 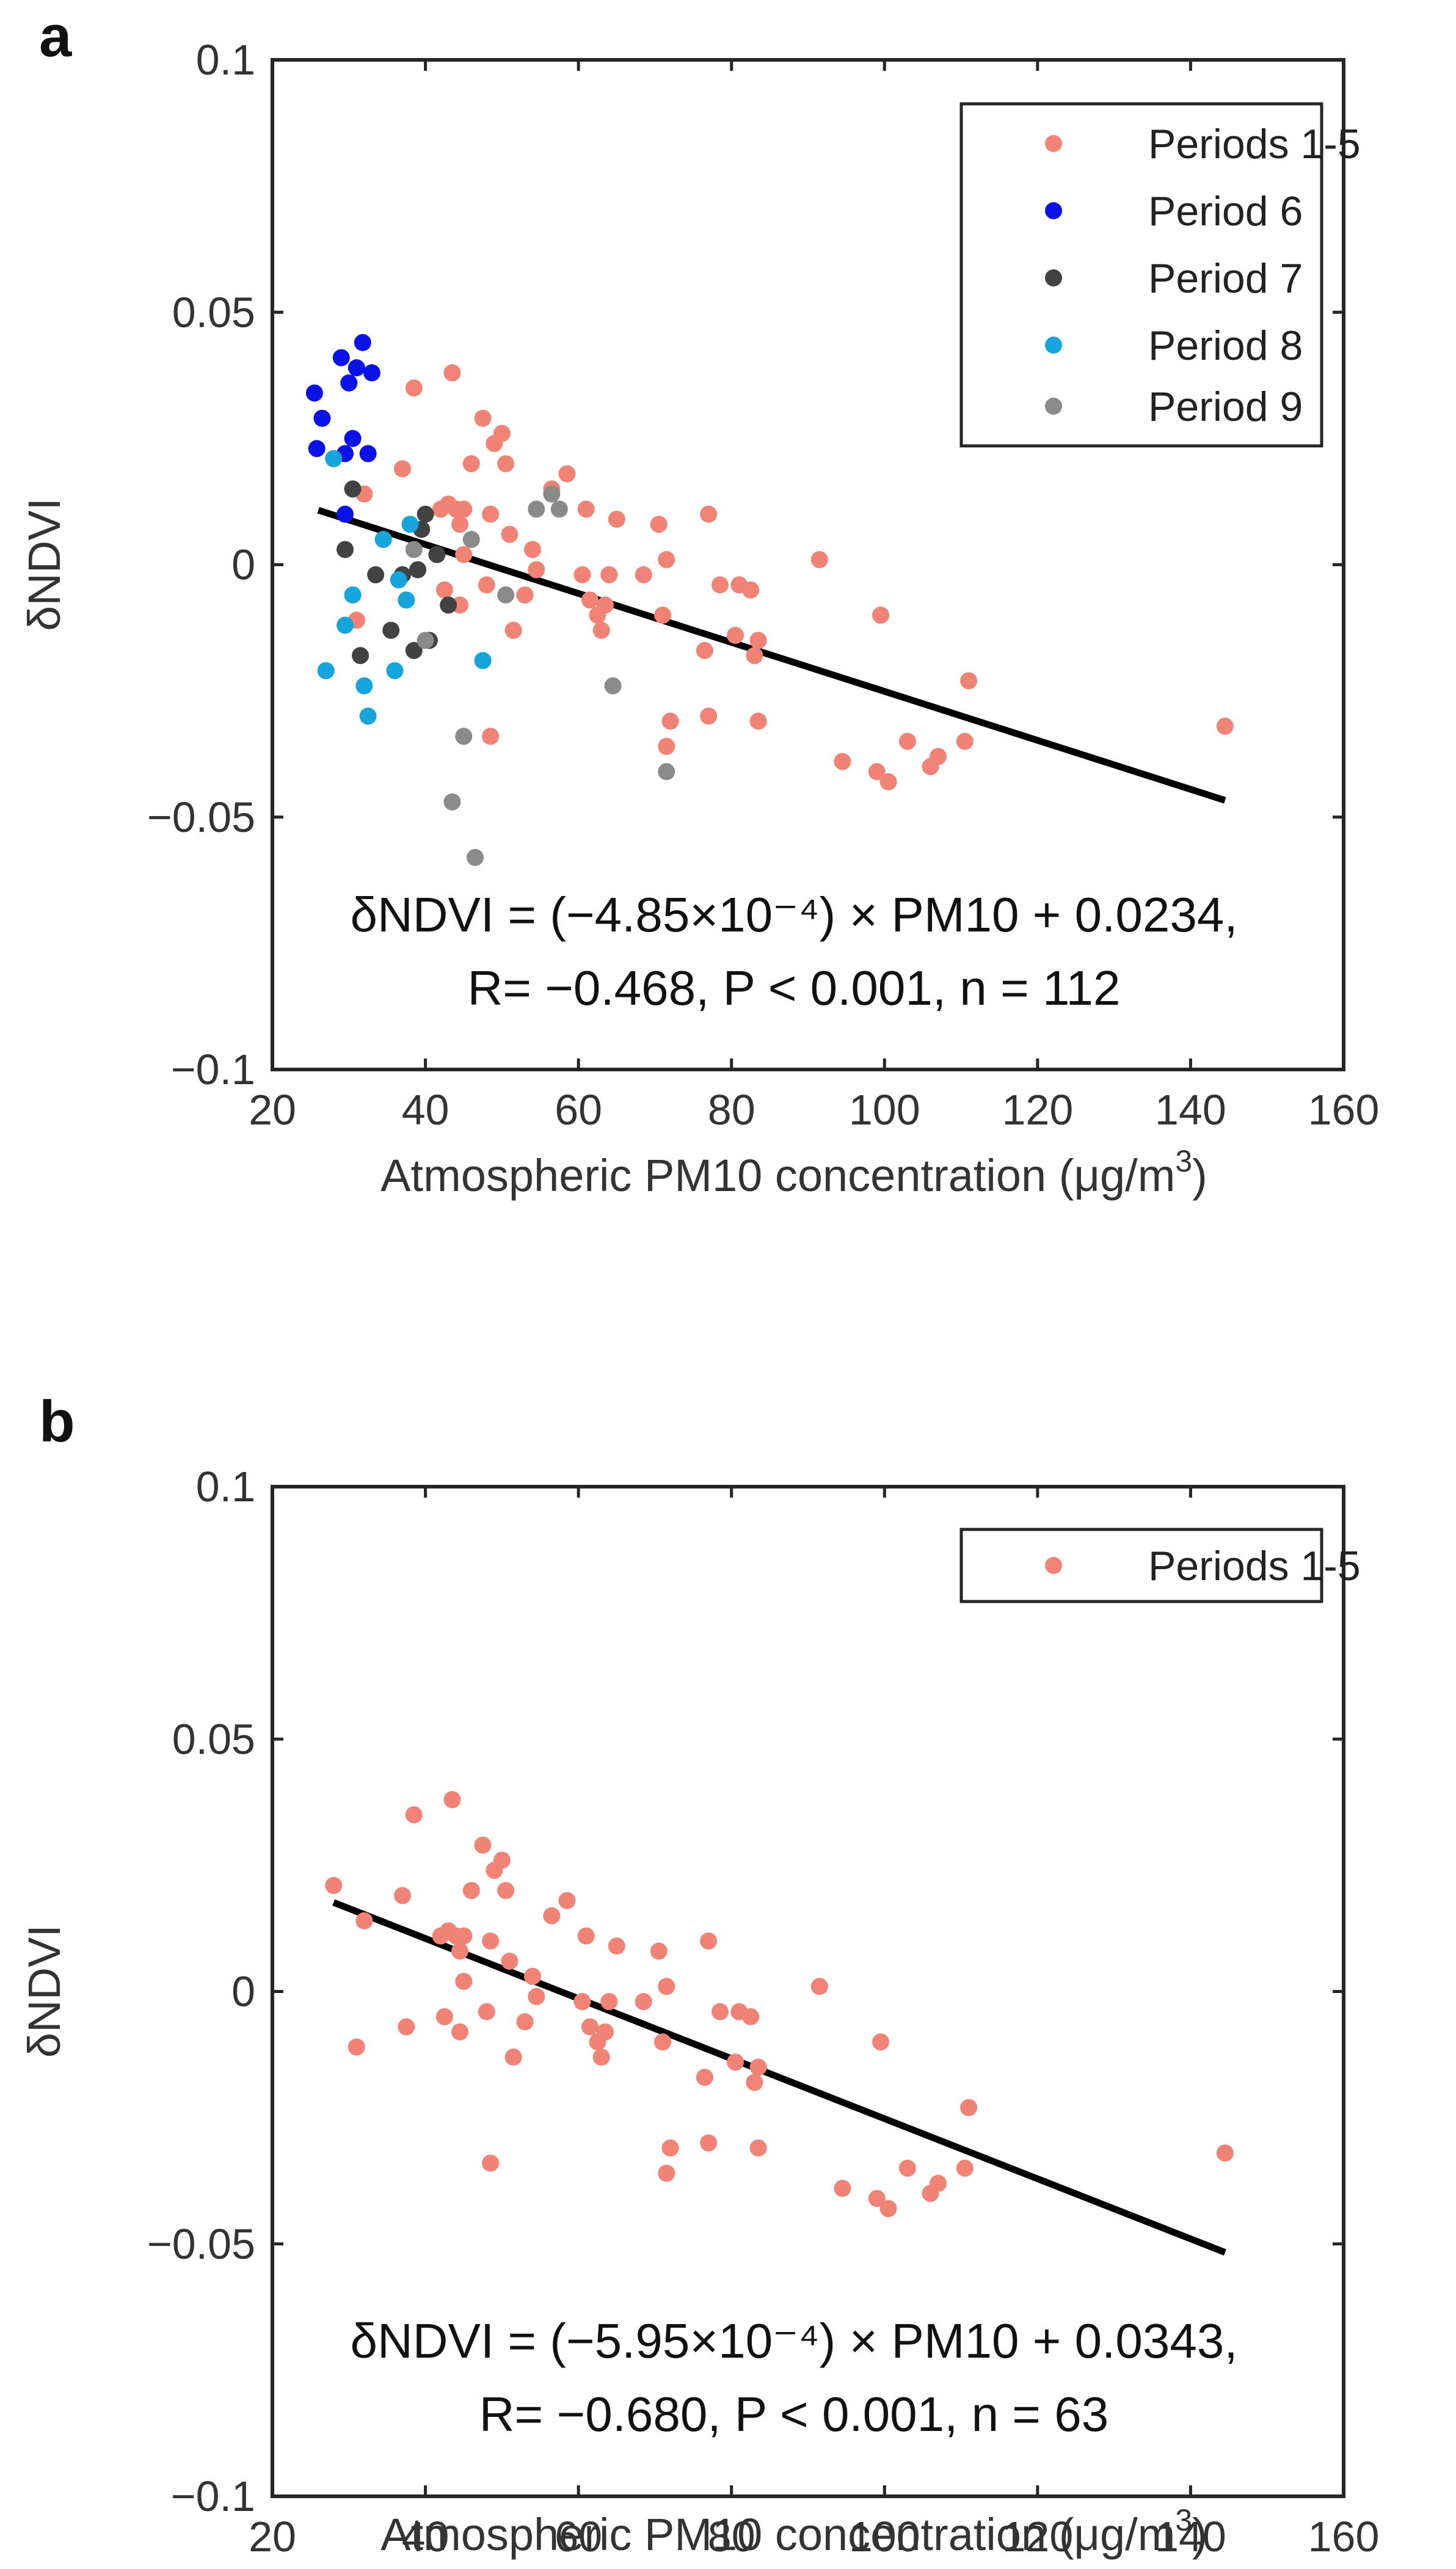 I want to click on x-tick-label: 120, so click(x=1037, y=2536).